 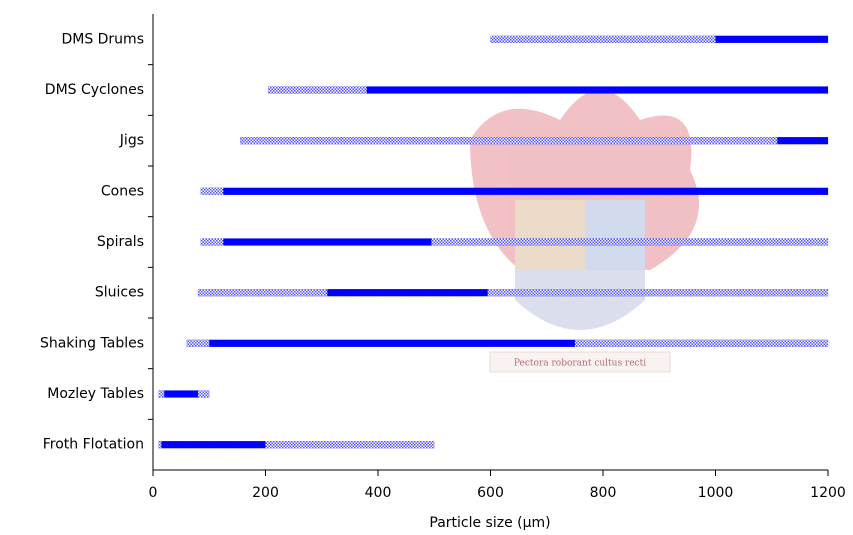 What do you see at coordinates (828, 493) in the screenshot?
I see `x-tick-label: 1200` at bounding box center [828, 493].